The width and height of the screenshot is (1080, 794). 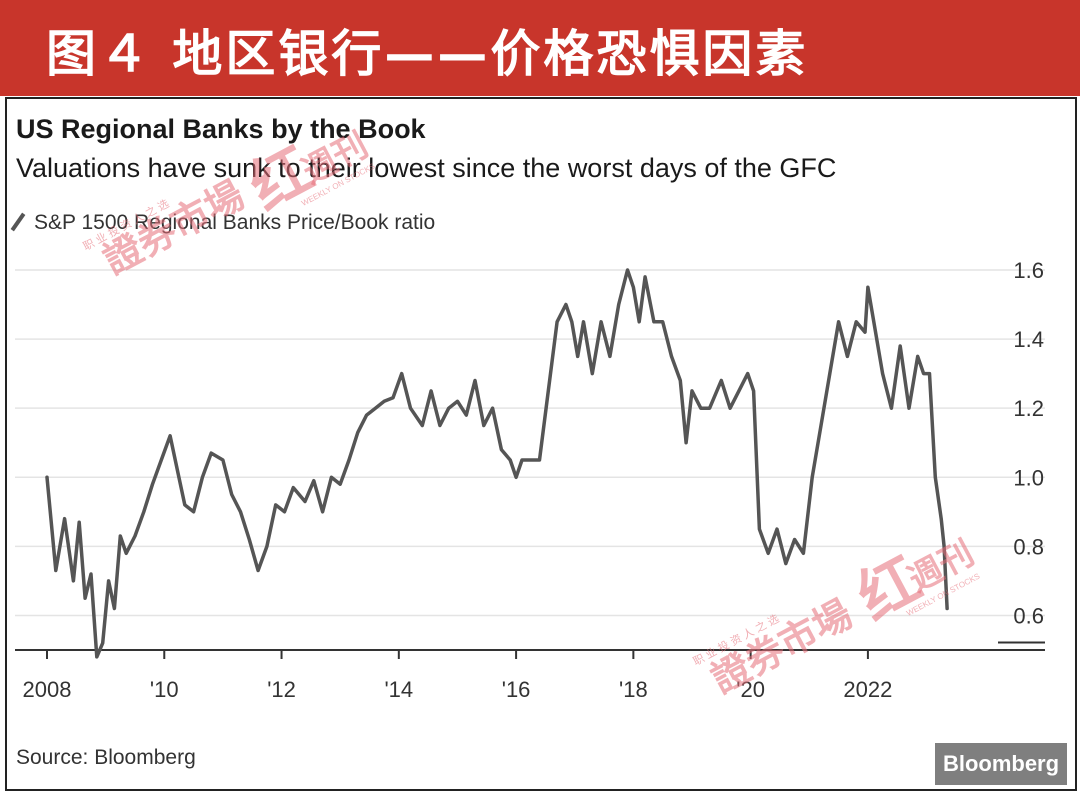 What do you see at coordinates (164, 689) in the screenshot?
I see `x-tick-label: '10` at bounding box center [164, 689].